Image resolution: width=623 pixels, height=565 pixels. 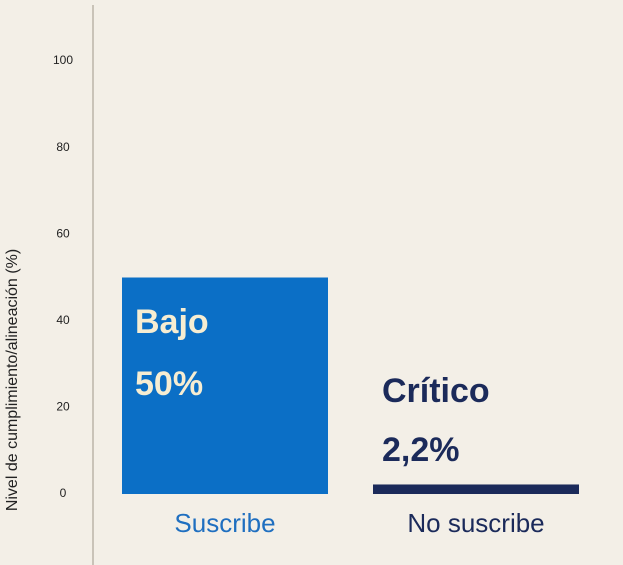 I want to click on level-label: Crítico, so click(x=436, y=391).